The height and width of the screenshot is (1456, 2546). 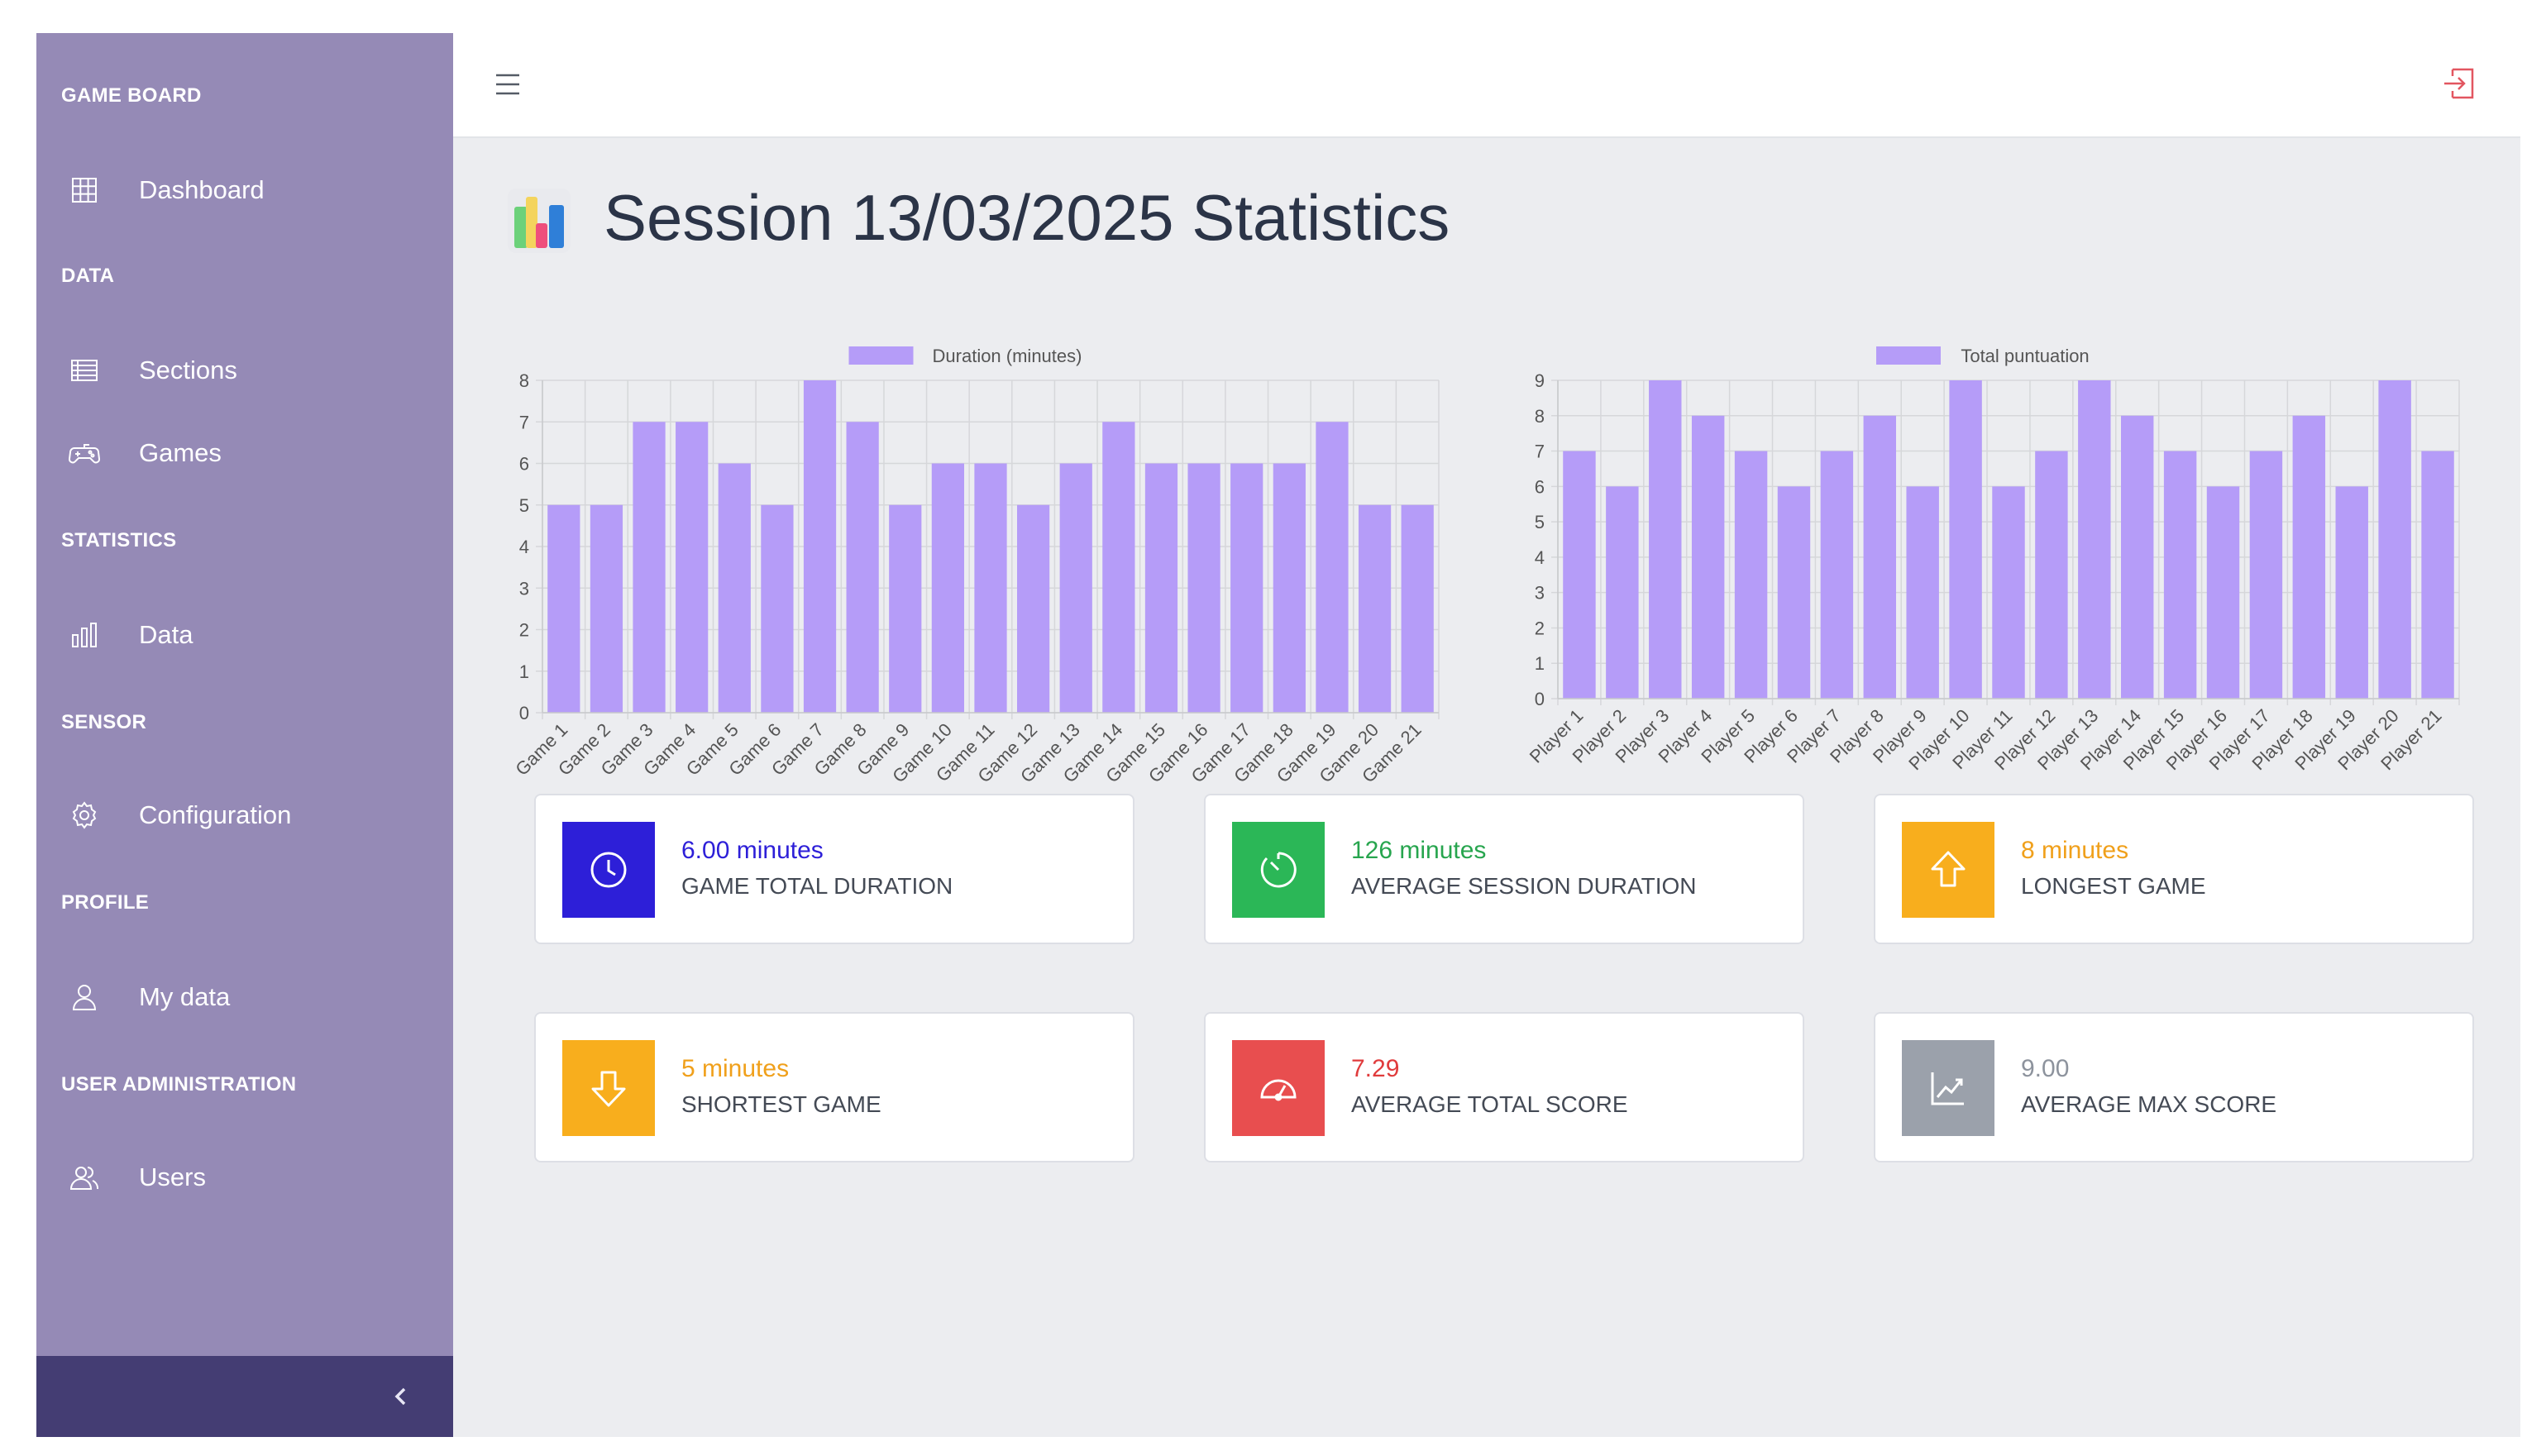 What do you see at coordinates (85, 370) in the screenshot?
I see `table-icon` at bounding box center [85, 370].